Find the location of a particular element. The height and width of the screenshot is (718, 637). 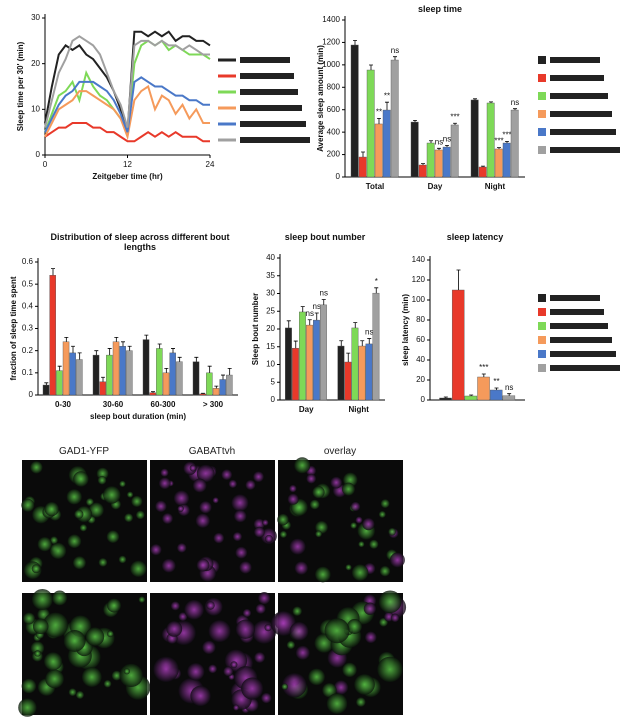

y-tick-label: 30 is located at coordinates (270, 293).